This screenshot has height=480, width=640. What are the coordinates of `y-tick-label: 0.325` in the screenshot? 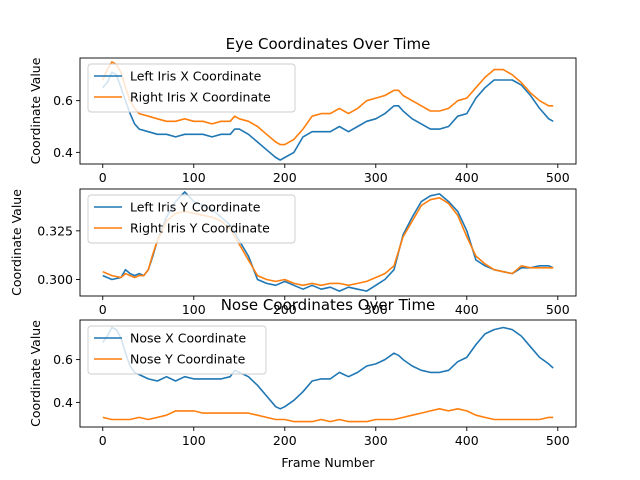 It's located at (55, 230).